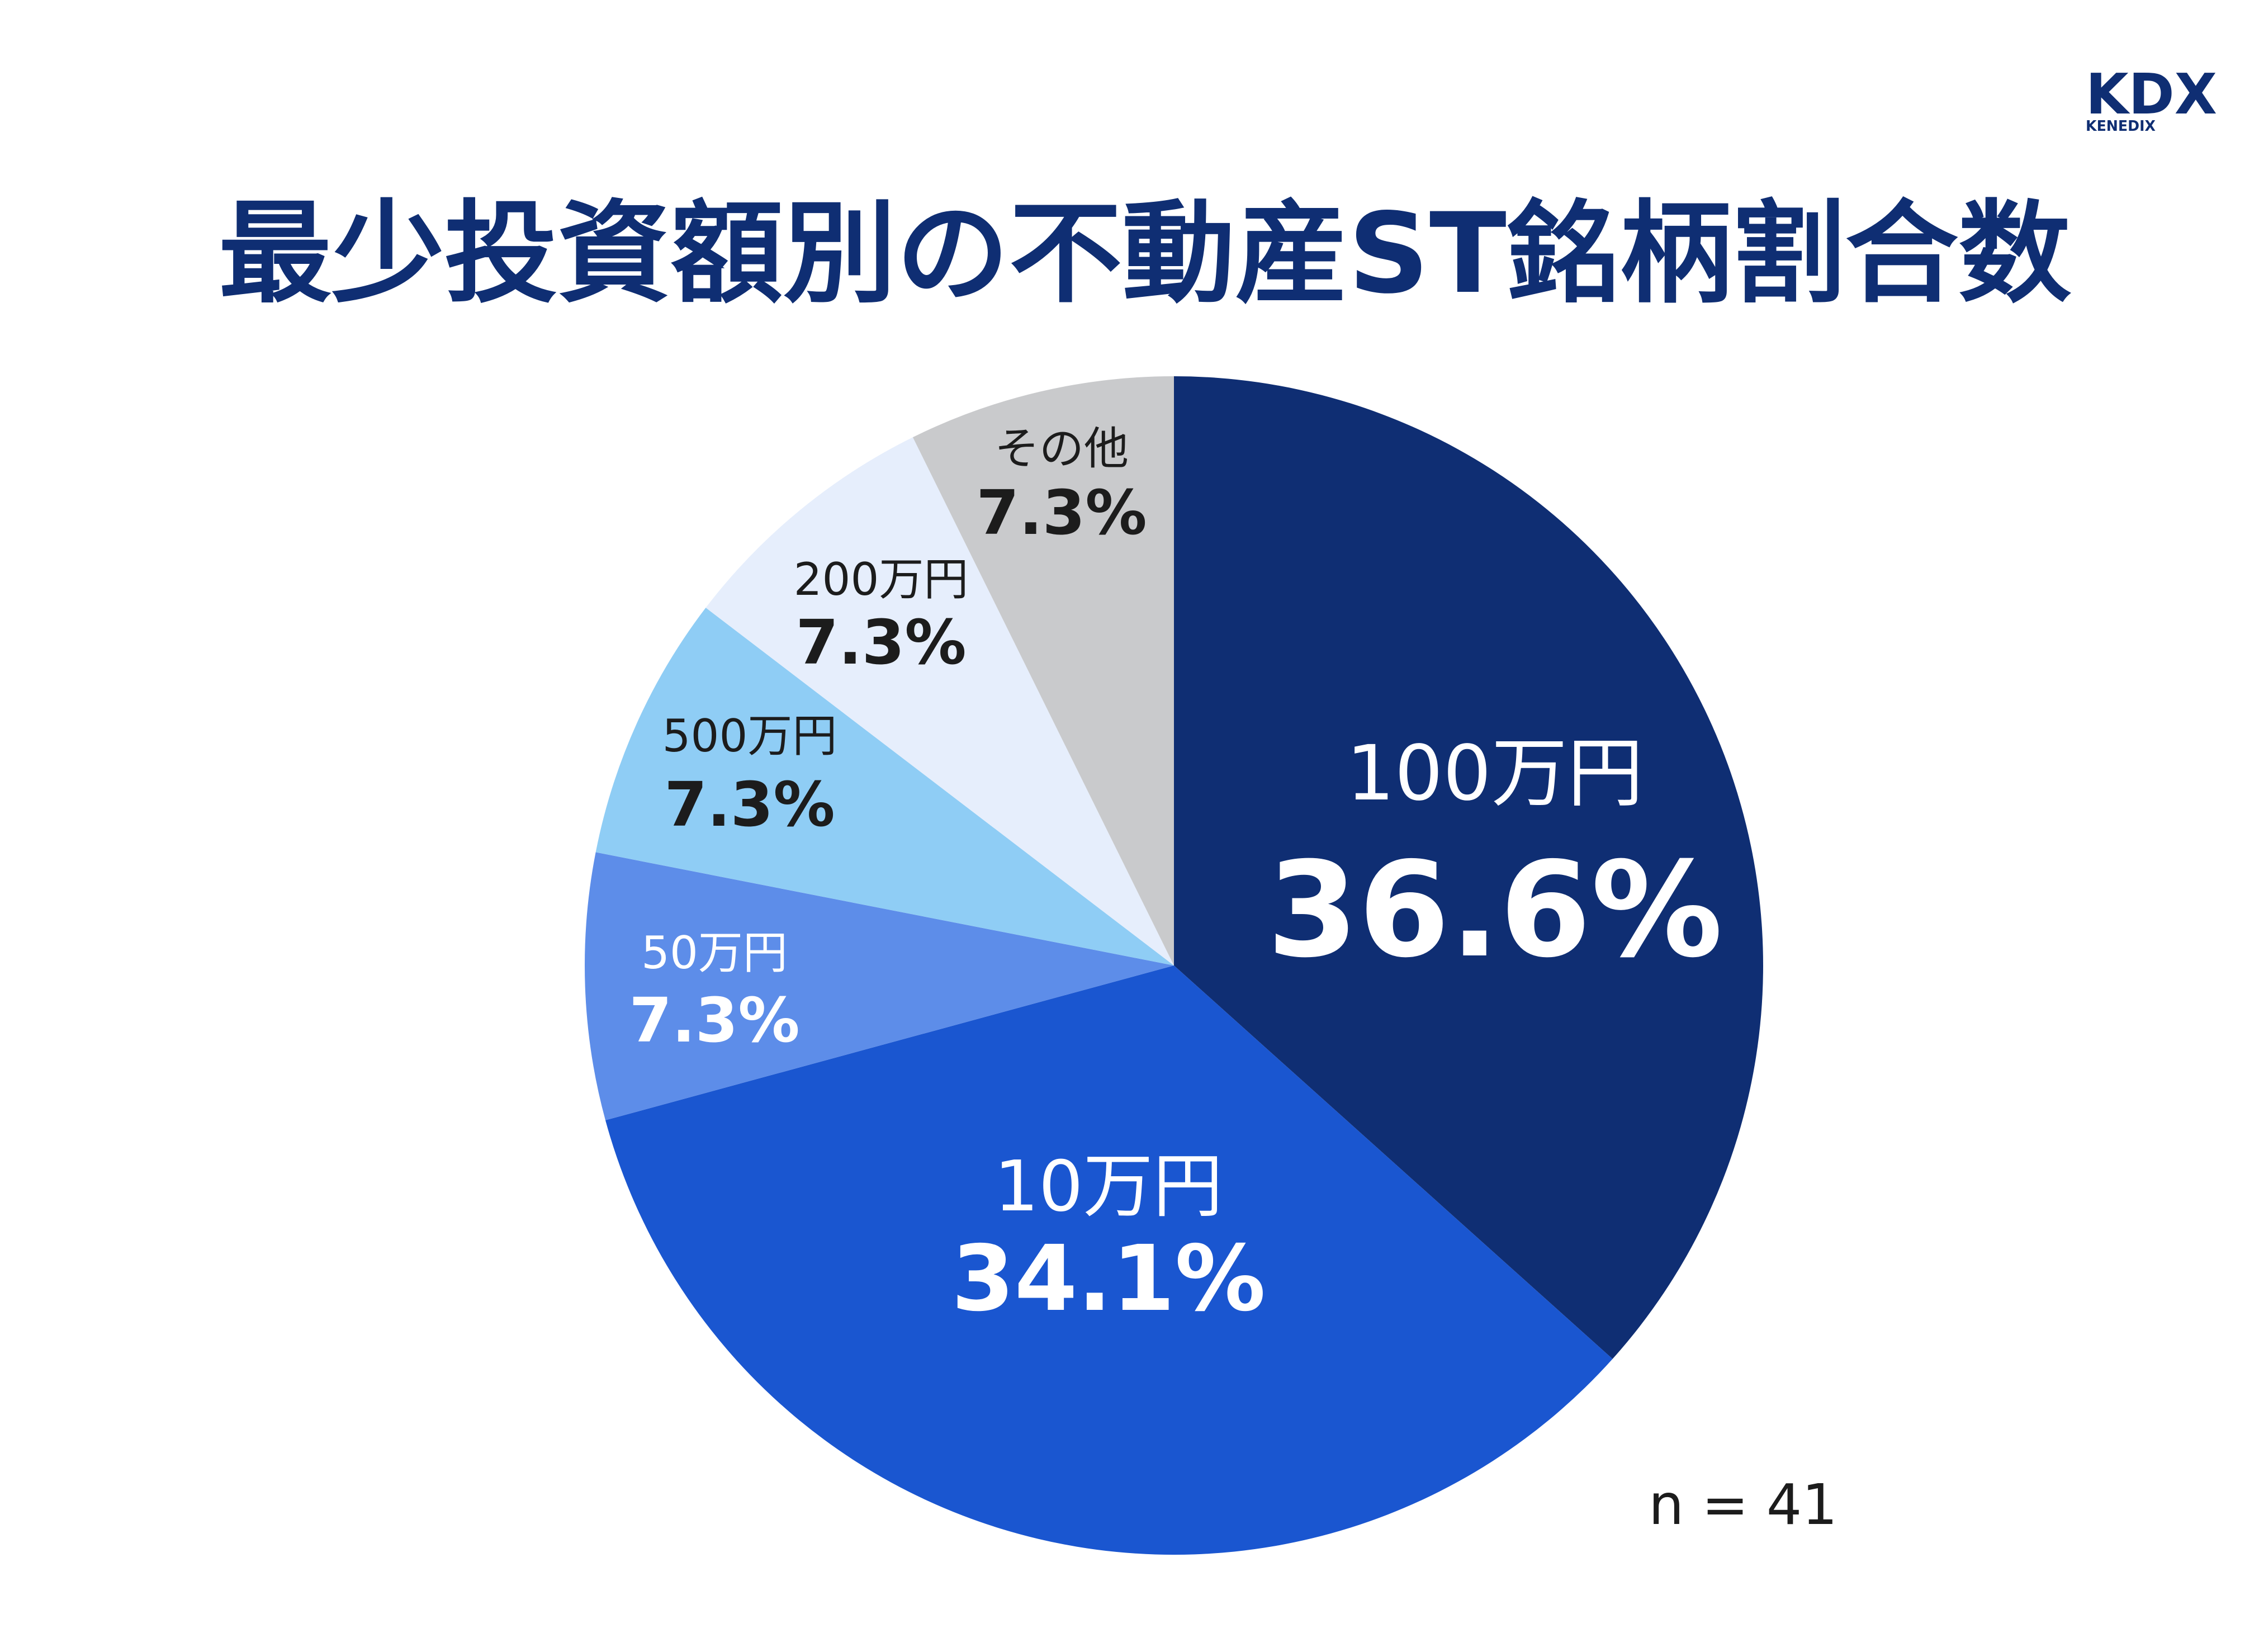 The width and height of the screenshot is (2259, 1652). Describe the element at coordinates (1061, 449) in the screenshot. I see `slice-label-name: その他` at that location.